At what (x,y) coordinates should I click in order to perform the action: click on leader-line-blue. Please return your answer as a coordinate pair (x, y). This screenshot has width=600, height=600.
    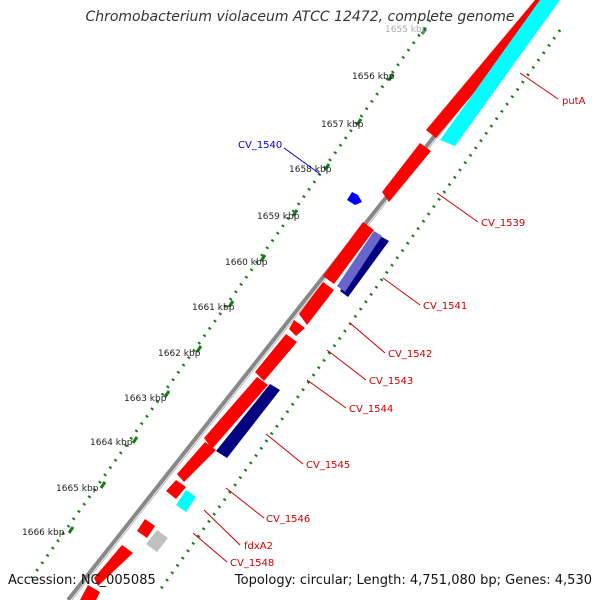
    Looking at the image, I should click on (302, 161).